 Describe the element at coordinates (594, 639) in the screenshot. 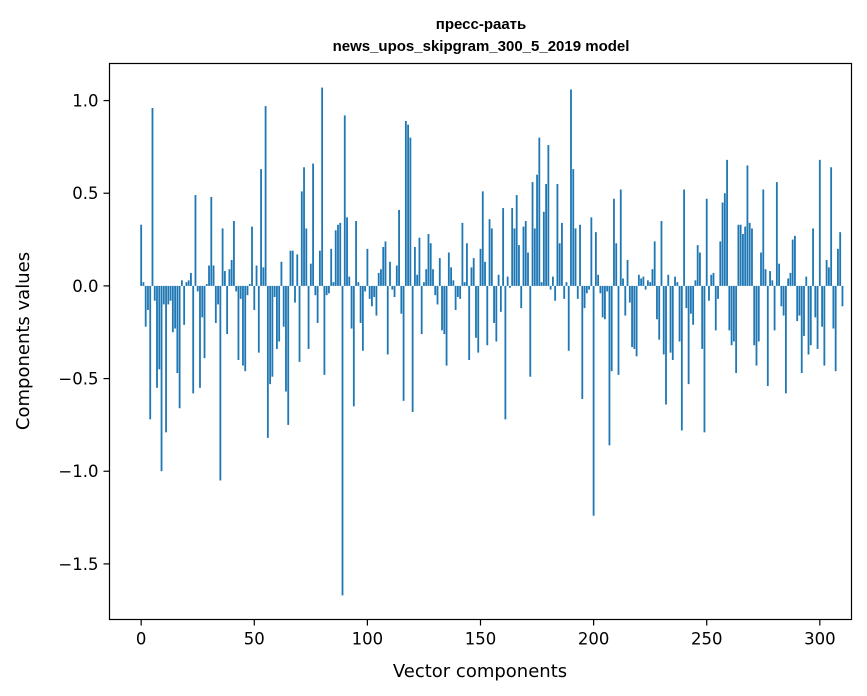

I see `x-tick-label: 200` at that location.